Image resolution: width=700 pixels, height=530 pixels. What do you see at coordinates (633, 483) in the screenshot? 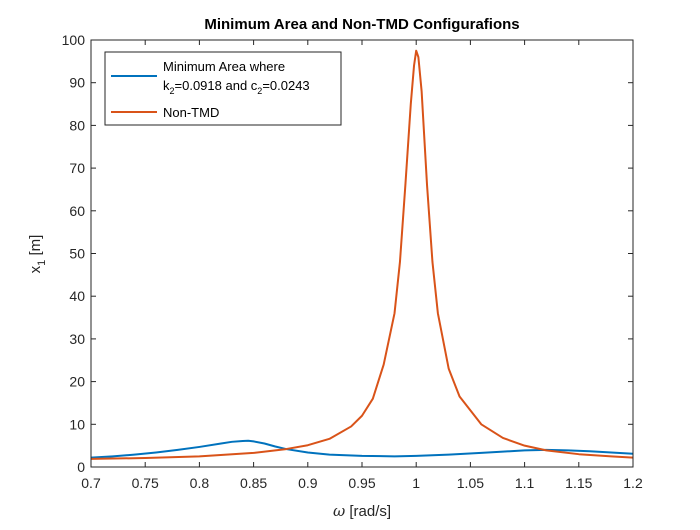
I see `x-tick-label: 1.2` at bounding box center [633, 483].